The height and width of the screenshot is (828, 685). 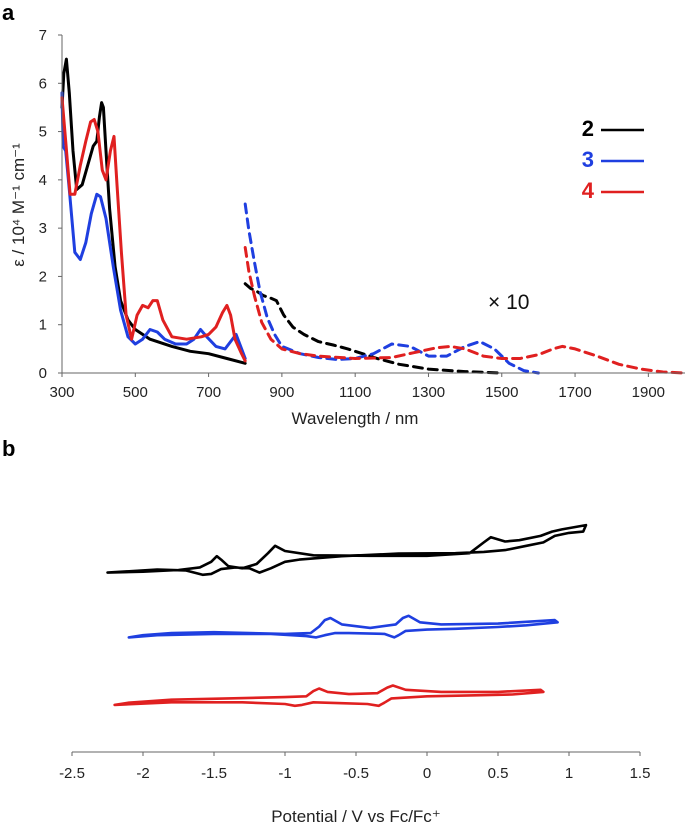 I want to click on cv-x-tick-label: -1.5, so click(x=214, y=773).